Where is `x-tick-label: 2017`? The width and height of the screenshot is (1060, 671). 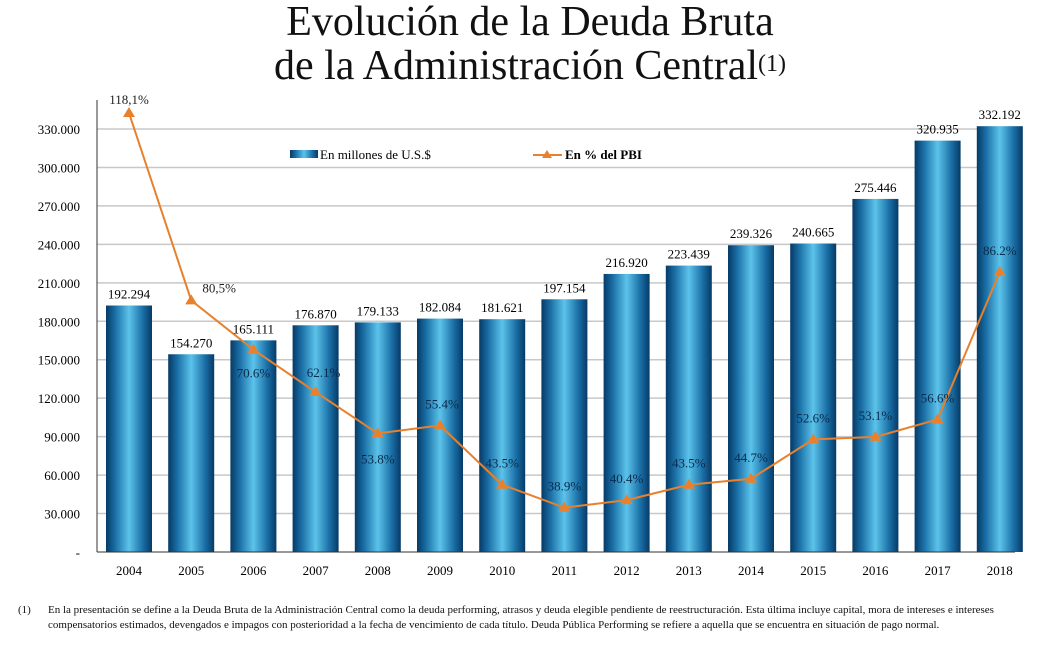 x-tick-label: 2017 is located at coordinates (938, 570).